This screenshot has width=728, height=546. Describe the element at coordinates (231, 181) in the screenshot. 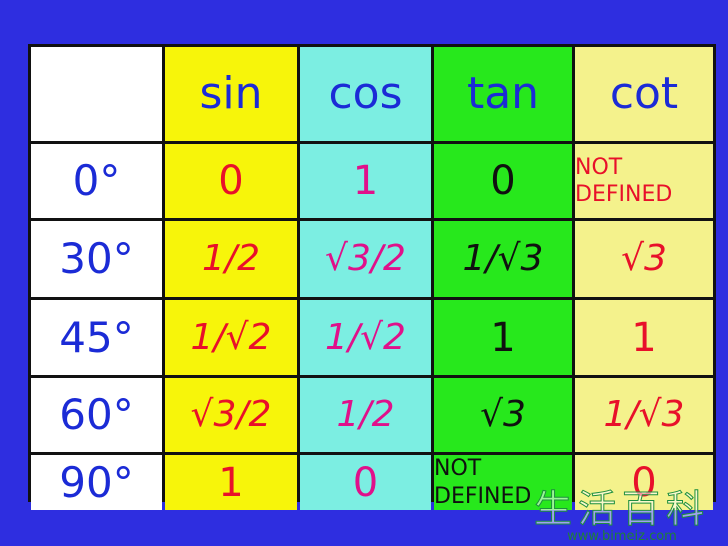

I see `sin-0: 0` at that location.